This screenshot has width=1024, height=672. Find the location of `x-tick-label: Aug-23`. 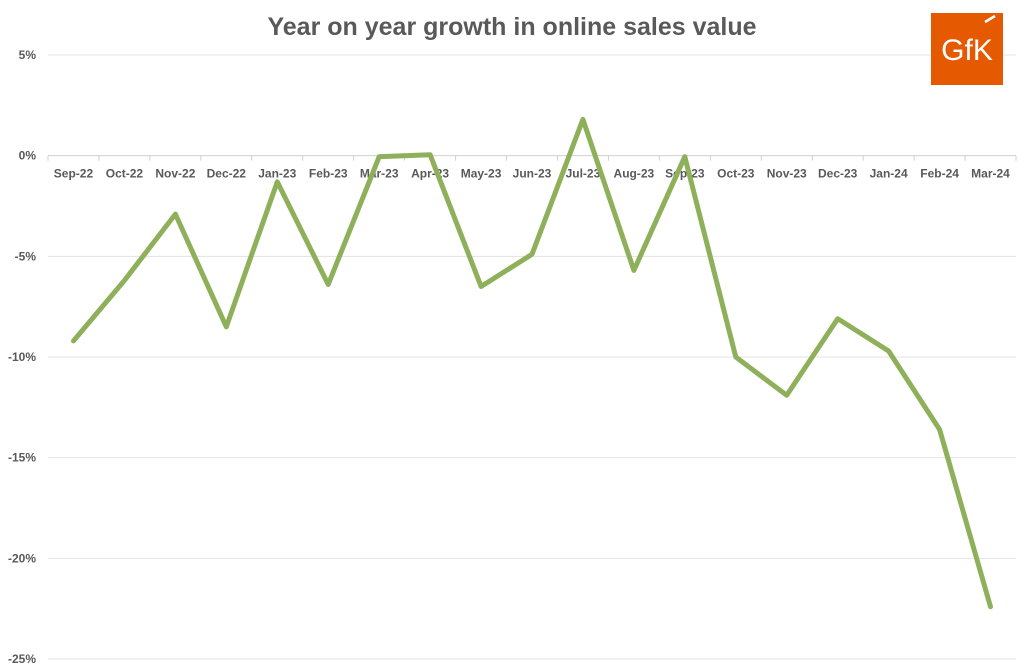

x-tick-label: Aug-23 is located at coordinates (634, 174).